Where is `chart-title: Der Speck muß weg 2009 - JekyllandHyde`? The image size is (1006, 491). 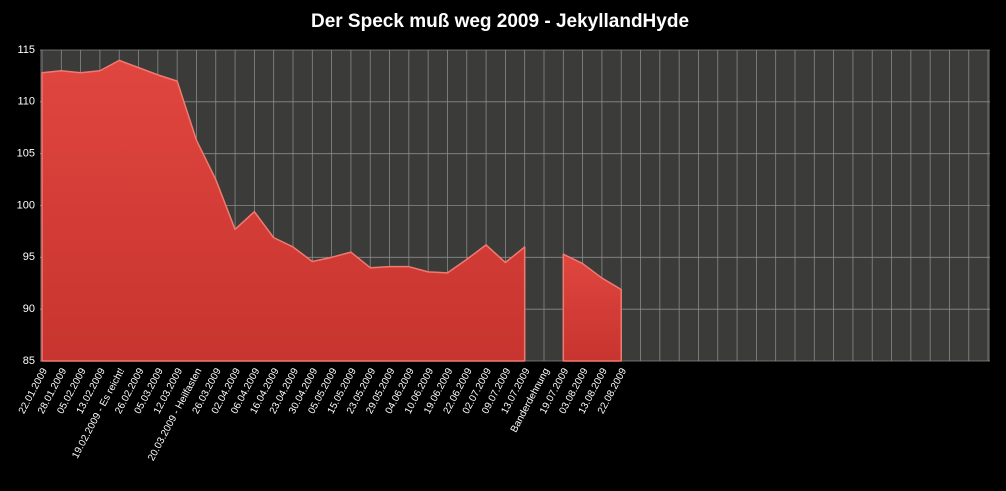 chart-title: Der Speck muß weg 2009 - JekyllandHyde is located at coordinates (500, 21).